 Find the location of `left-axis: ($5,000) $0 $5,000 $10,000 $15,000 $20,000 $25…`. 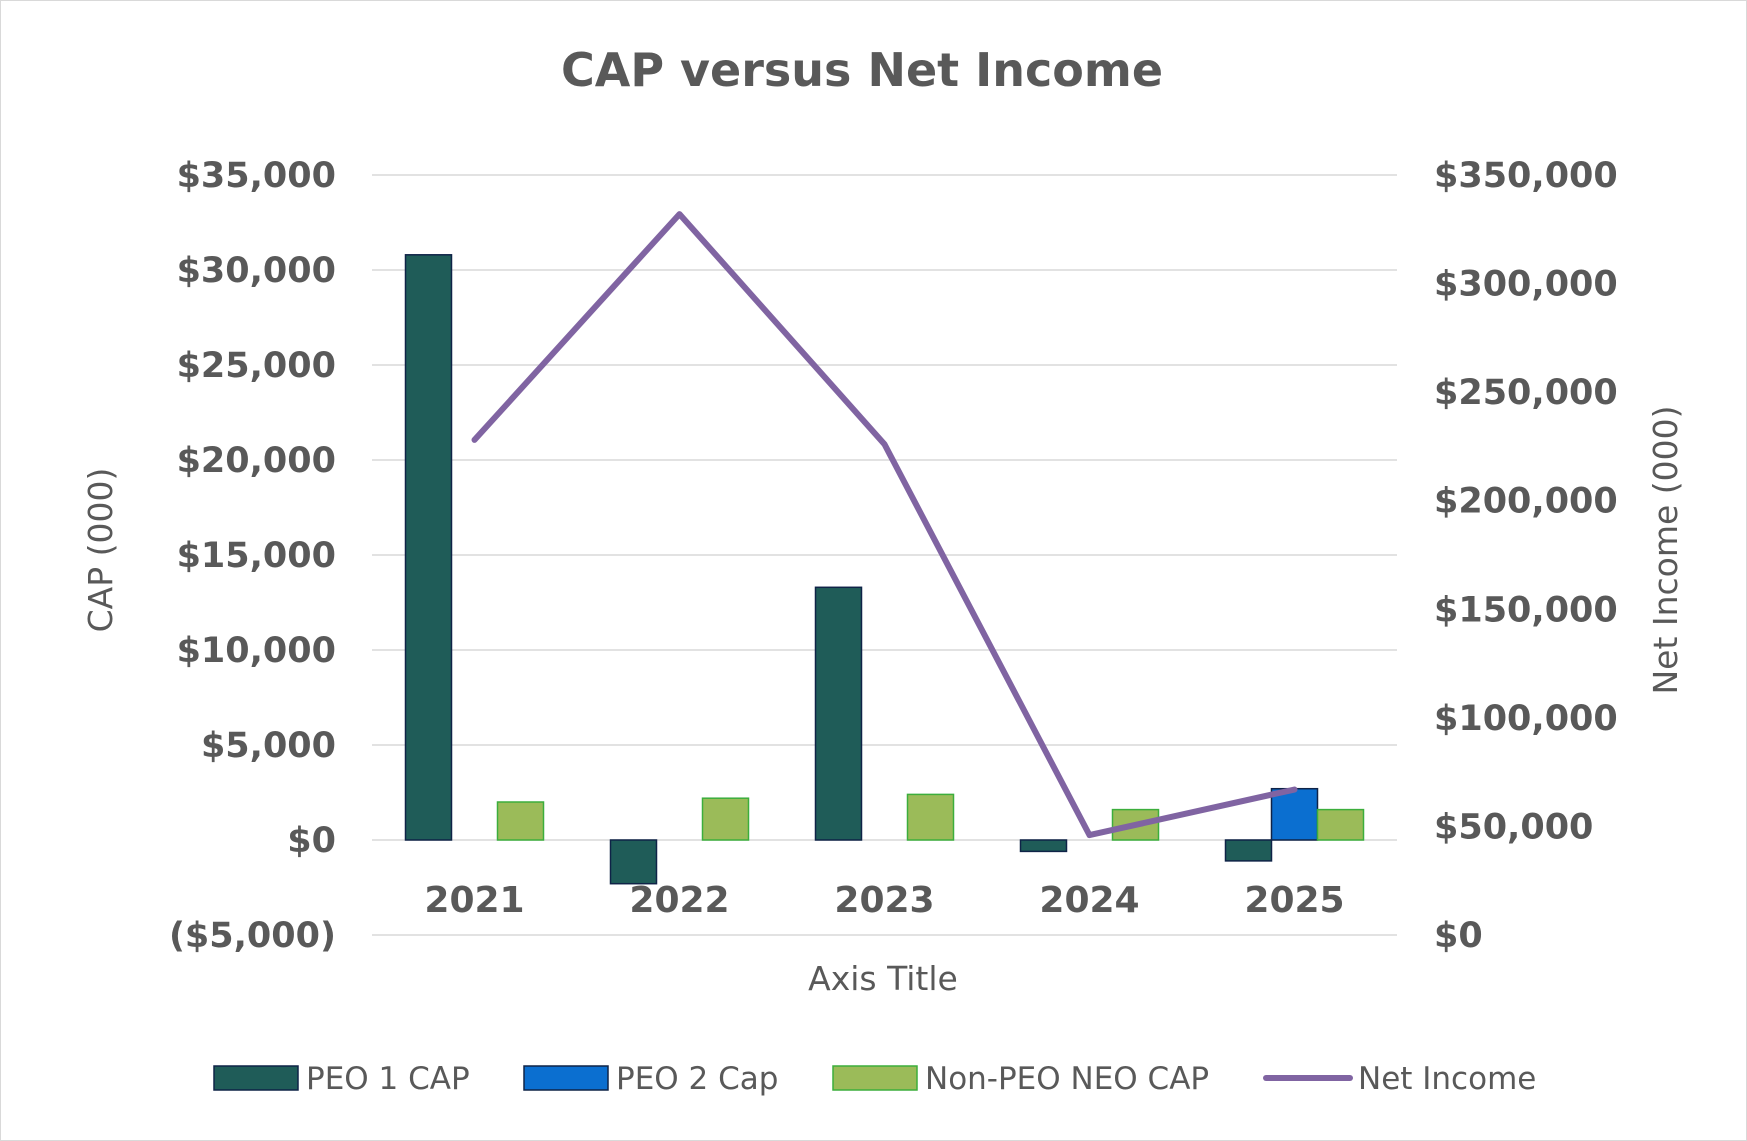

left-axis: ($5,000) $0 $5,000 $10,000 $15,000 $20,000 $25… is located at coordinates (252, 556).